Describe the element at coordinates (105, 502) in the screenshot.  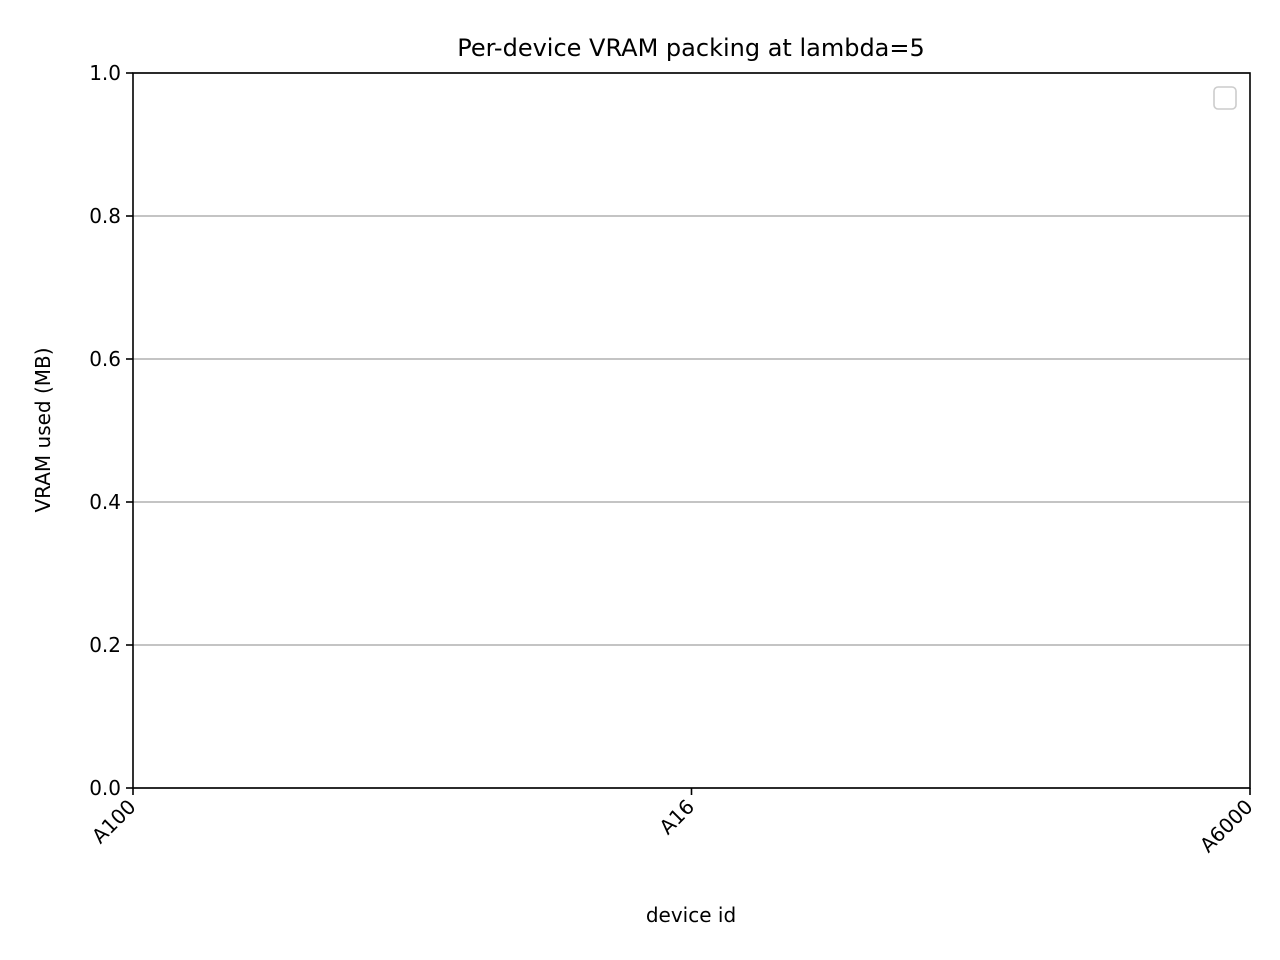
I see `y-tick-label: 0.4` at that location.